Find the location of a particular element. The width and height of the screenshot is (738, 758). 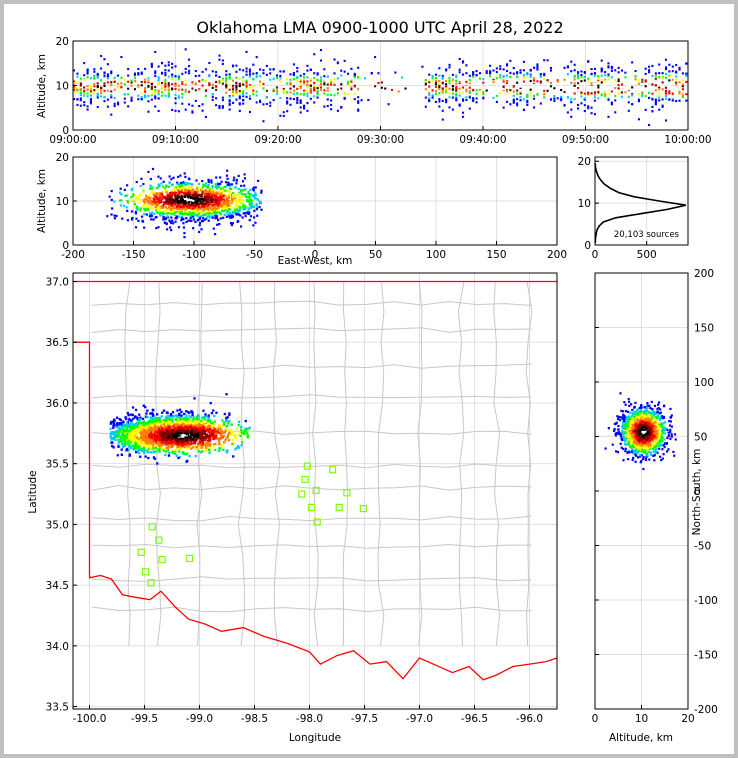

p1-ytick-label: 0 is located at coordinates (65, 131).